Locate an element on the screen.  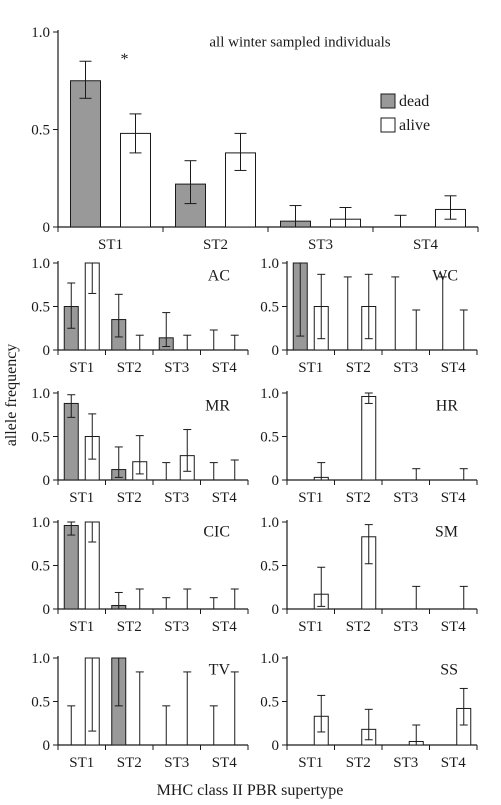
chart-panel: 0 0.5 1.0 ST1 ST2 ST3 ST4 CIC is located at coordinates (140, 575).